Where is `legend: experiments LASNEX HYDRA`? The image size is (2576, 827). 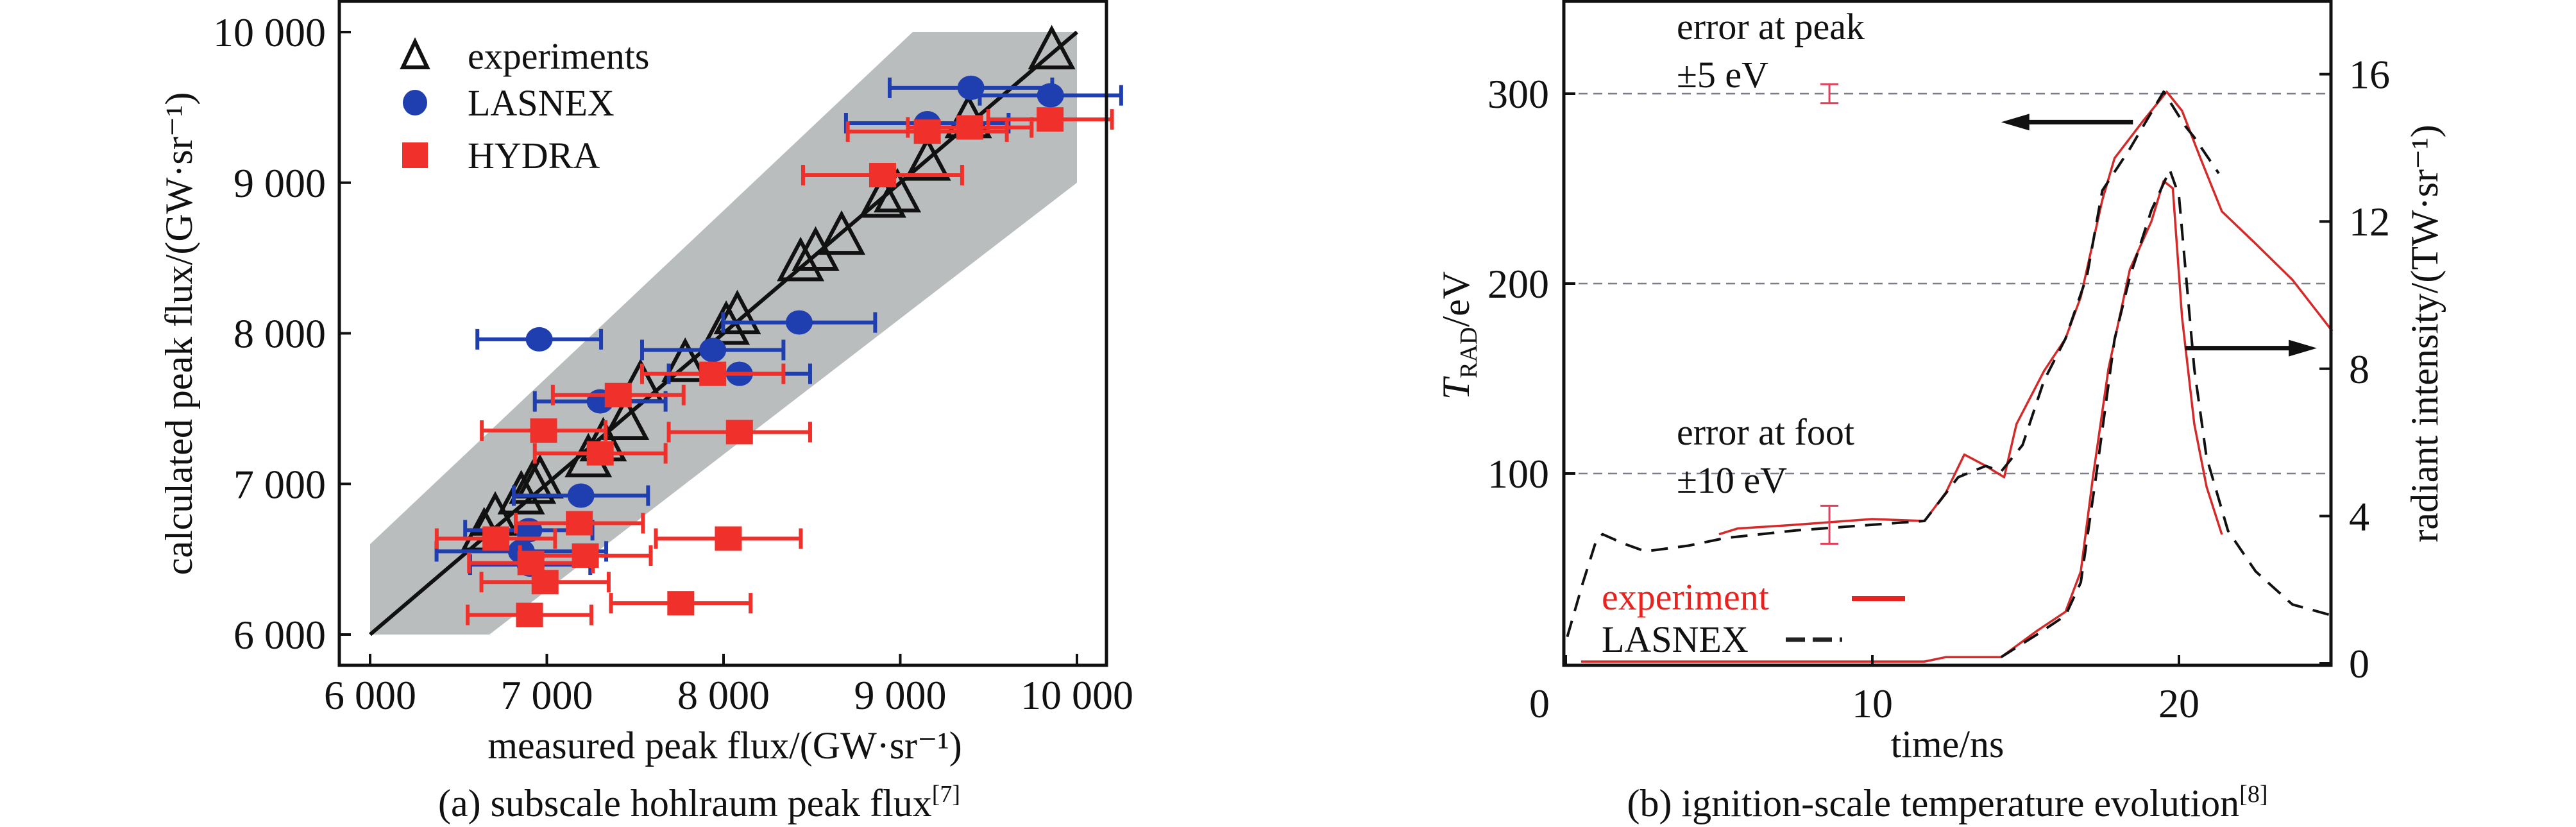
legend: experiments LASNEX HYDRA is located at coordinates (524, 105).